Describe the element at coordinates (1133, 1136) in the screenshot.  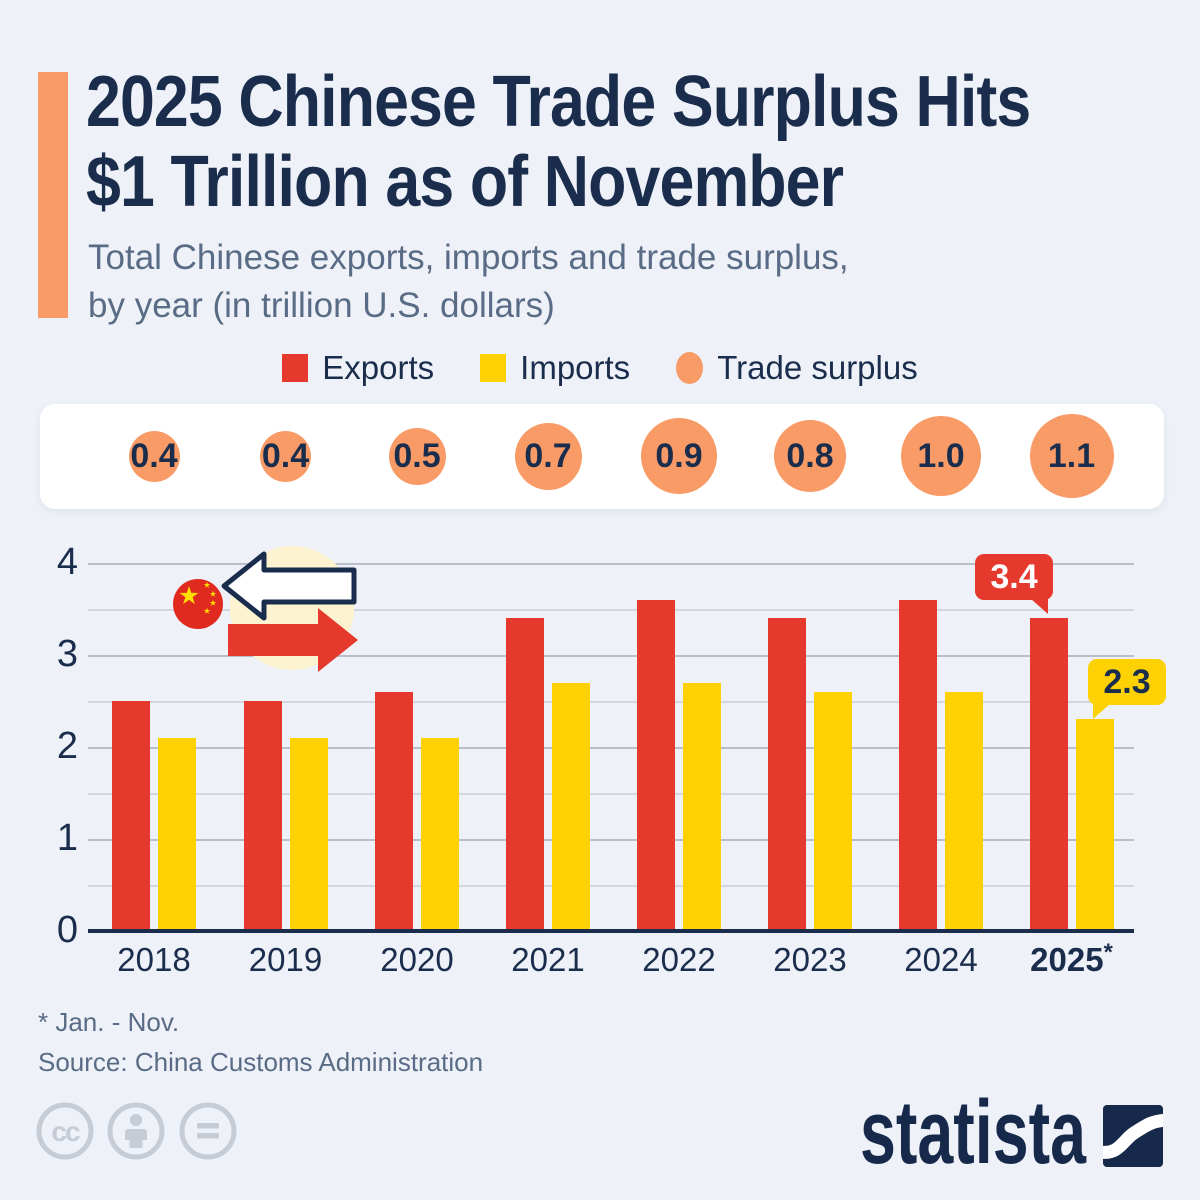
I see `statista-square-icon` at that location.